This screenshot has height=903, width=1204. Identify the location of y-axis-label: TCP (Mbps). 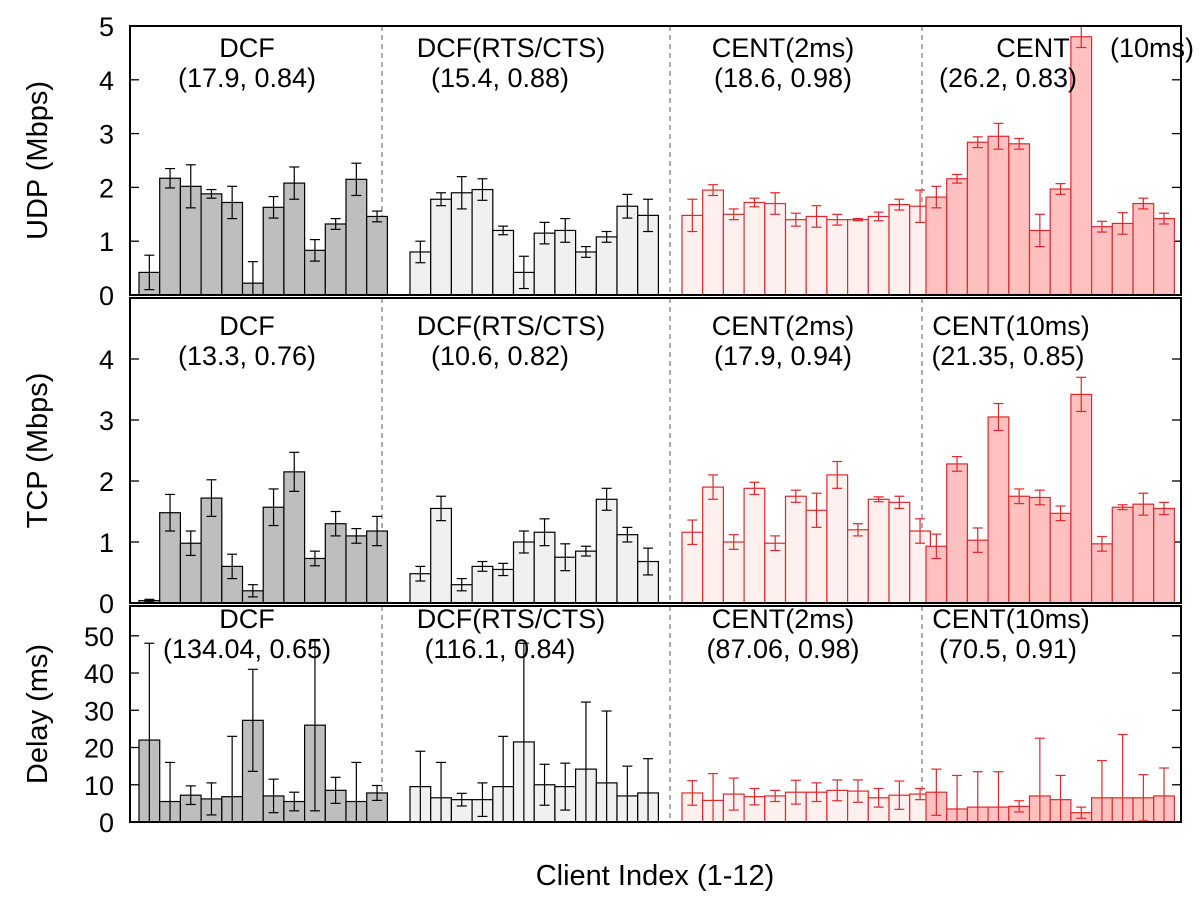
(38, 451).